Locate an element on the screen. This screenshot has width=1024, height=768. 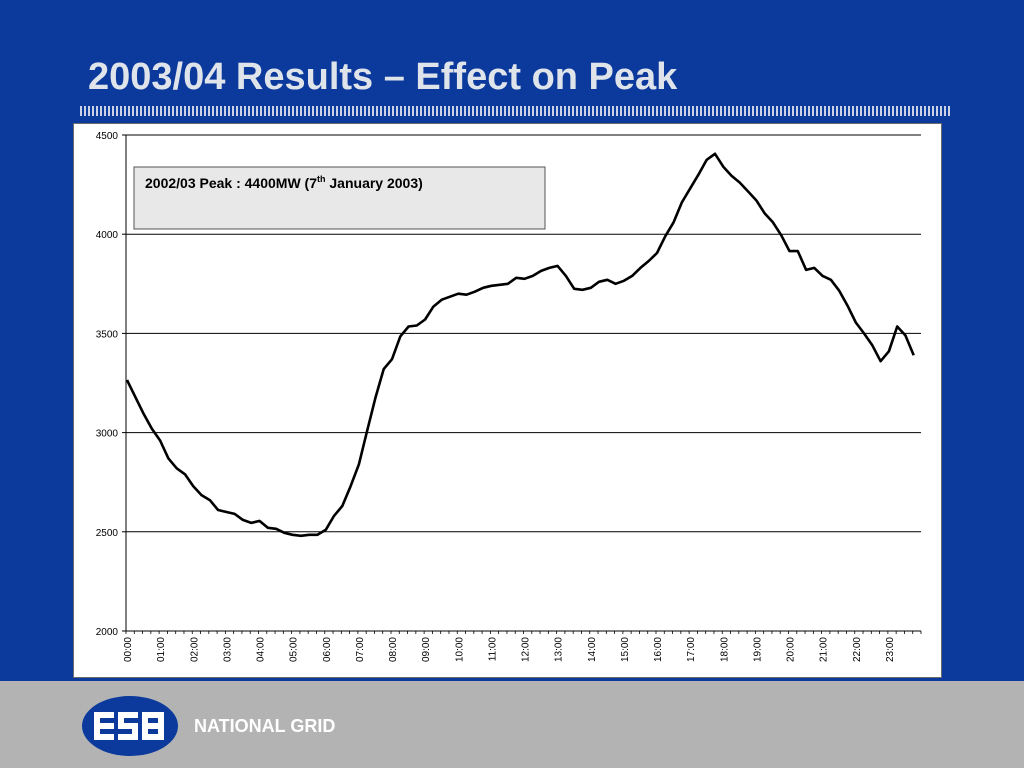
title-divider is located at coordinates (515, 111).